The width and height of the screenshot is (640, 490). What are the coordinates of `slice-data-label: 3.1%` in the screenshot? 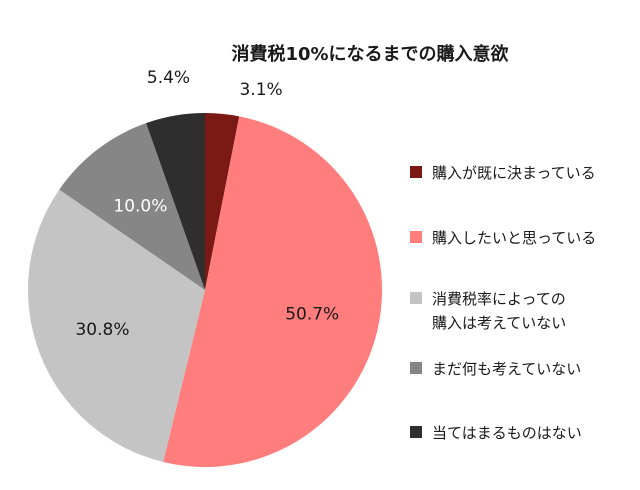 It's located at (260, 90).